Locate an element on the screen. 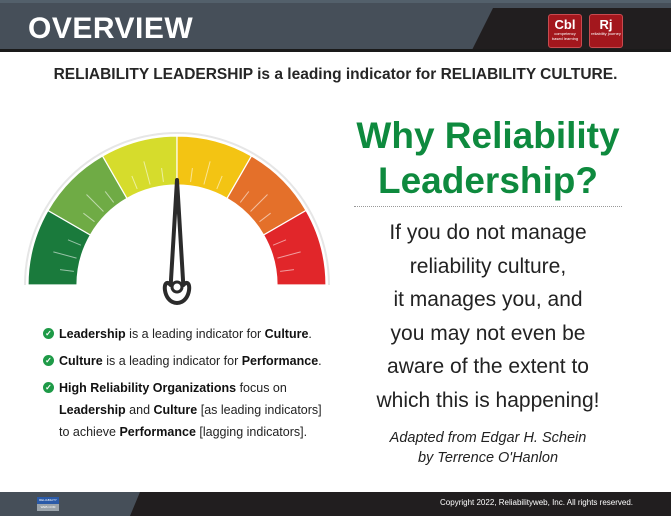 Image resolution: width=671 pixels, height=516 pixels. gauge-needle is located at coordinates (177, 241).